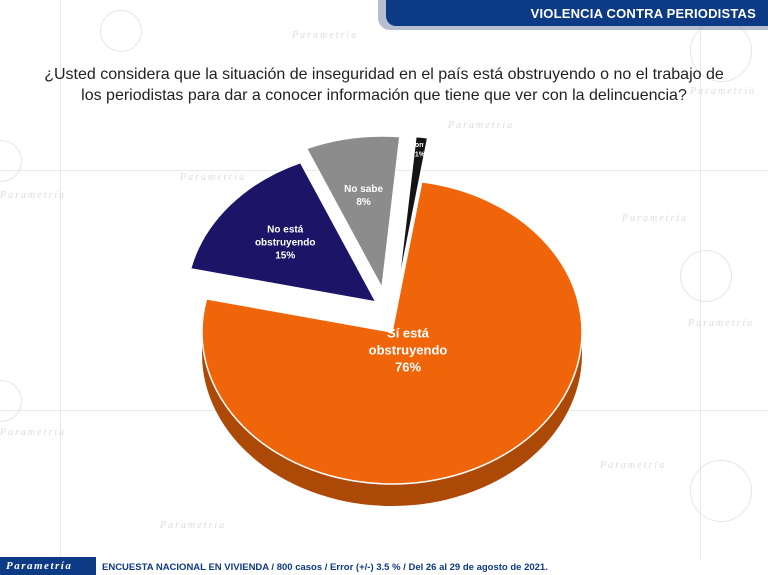 The width and height of the screenshot is (768, 575). What do you see at coordinates (48, 566) in the screenshot?
I see `footer-logo: Parametría` at bounding box center [48, 566].